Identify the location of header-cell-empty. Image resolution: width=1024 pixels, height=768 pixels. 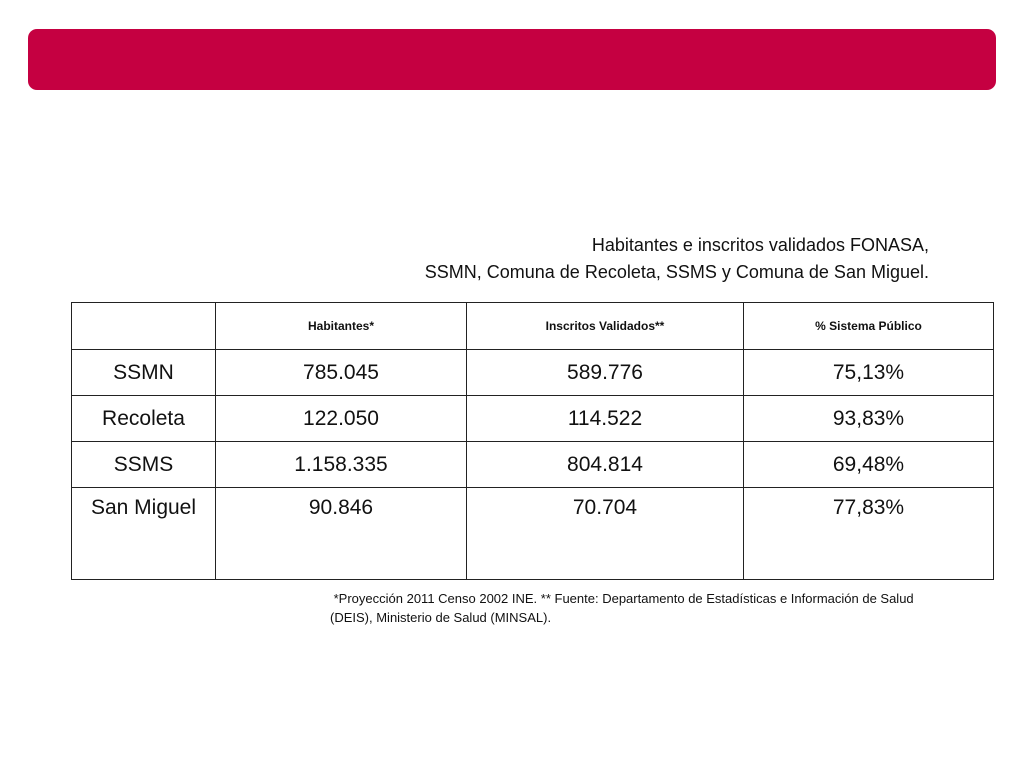
(143, 326).